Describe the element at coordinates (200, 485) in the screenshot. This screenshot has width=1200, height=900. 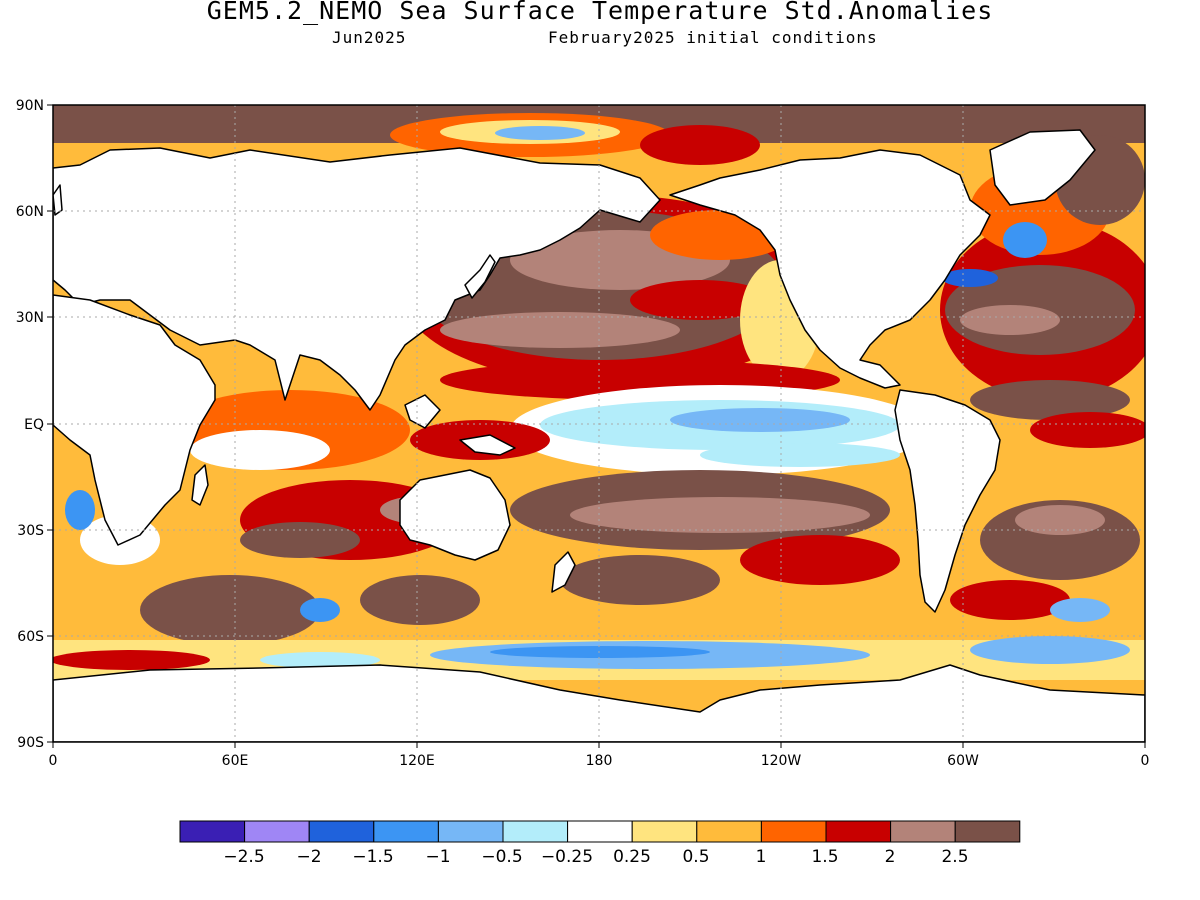
I see `land-madagascar` at that location.